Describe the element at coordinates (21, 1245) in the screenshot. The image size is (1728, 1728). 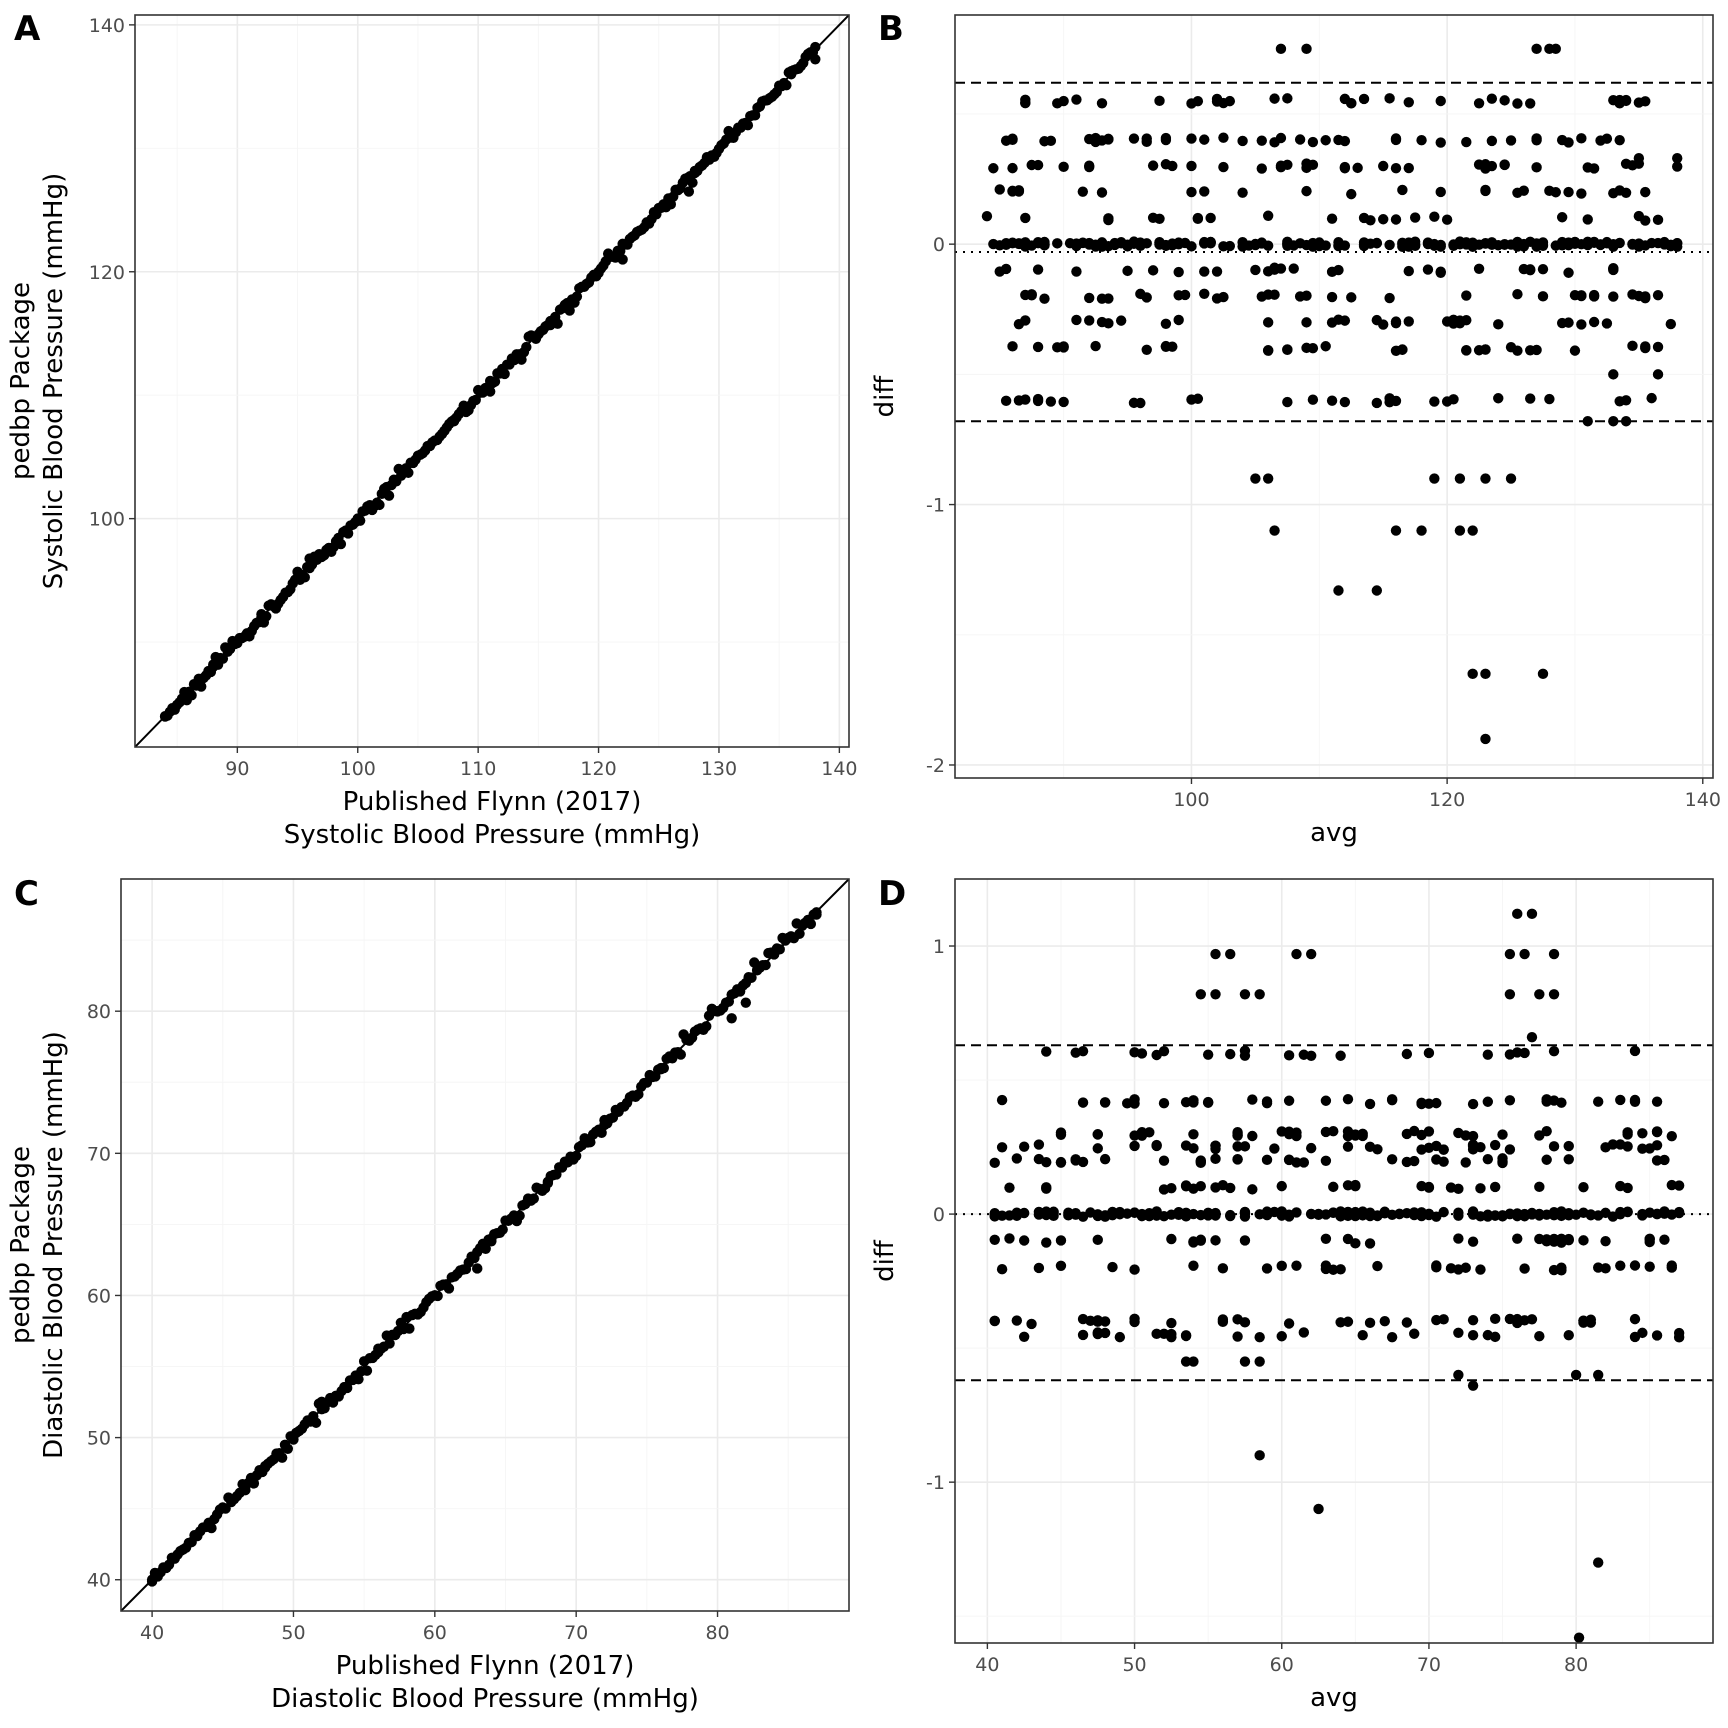
I see `y-axis-title: pedbp Package` at that location.